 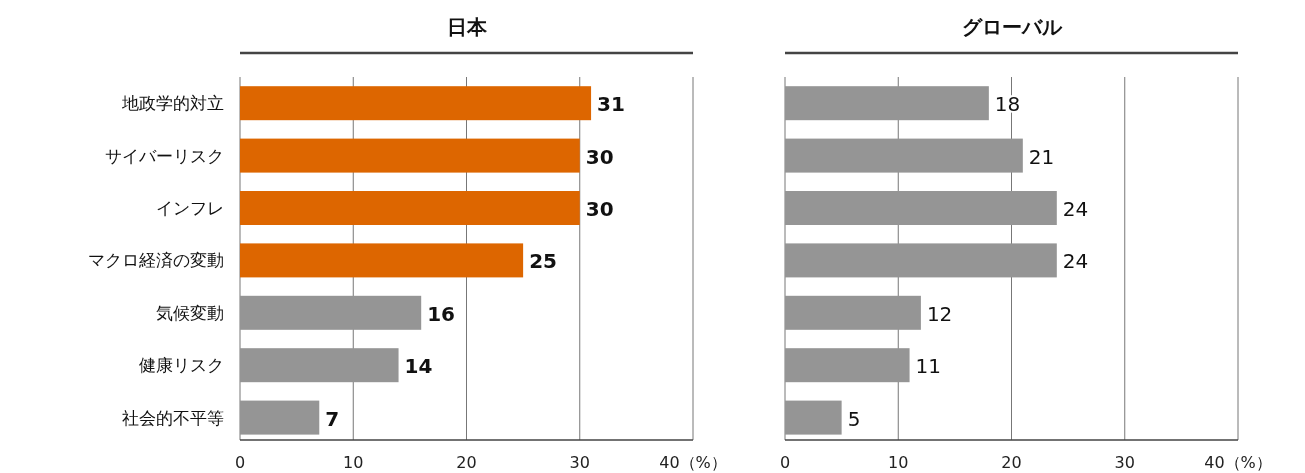 What do you see at coordinates (854, 418) in the screenshot?
I see `data-label: 5` at bounding box center [854, 418].